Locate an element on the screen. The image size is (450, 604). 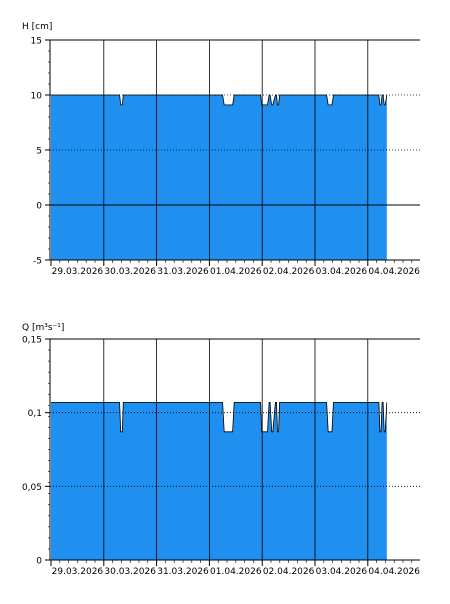
y-tick-label: -5 is located at coordinates (37, 262).